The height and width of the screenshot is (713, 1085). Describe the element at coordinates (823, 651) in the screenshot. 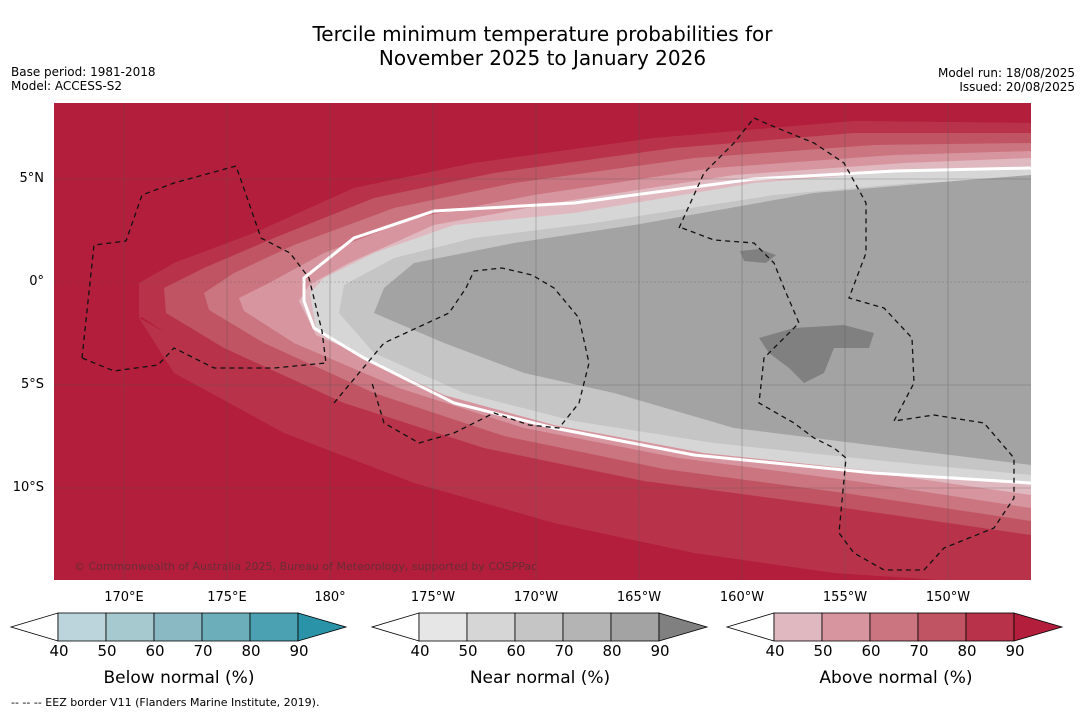

I see `tick-above-50: 50` at that location.